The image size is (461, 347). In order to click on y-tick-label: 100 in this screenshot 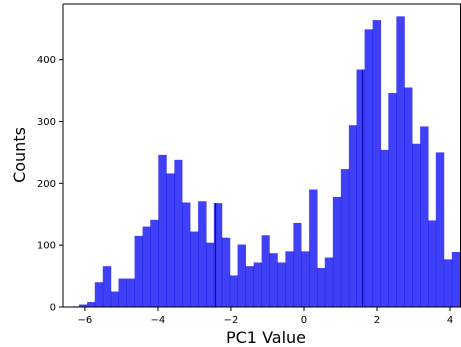, I will do `click(46, 246)`.